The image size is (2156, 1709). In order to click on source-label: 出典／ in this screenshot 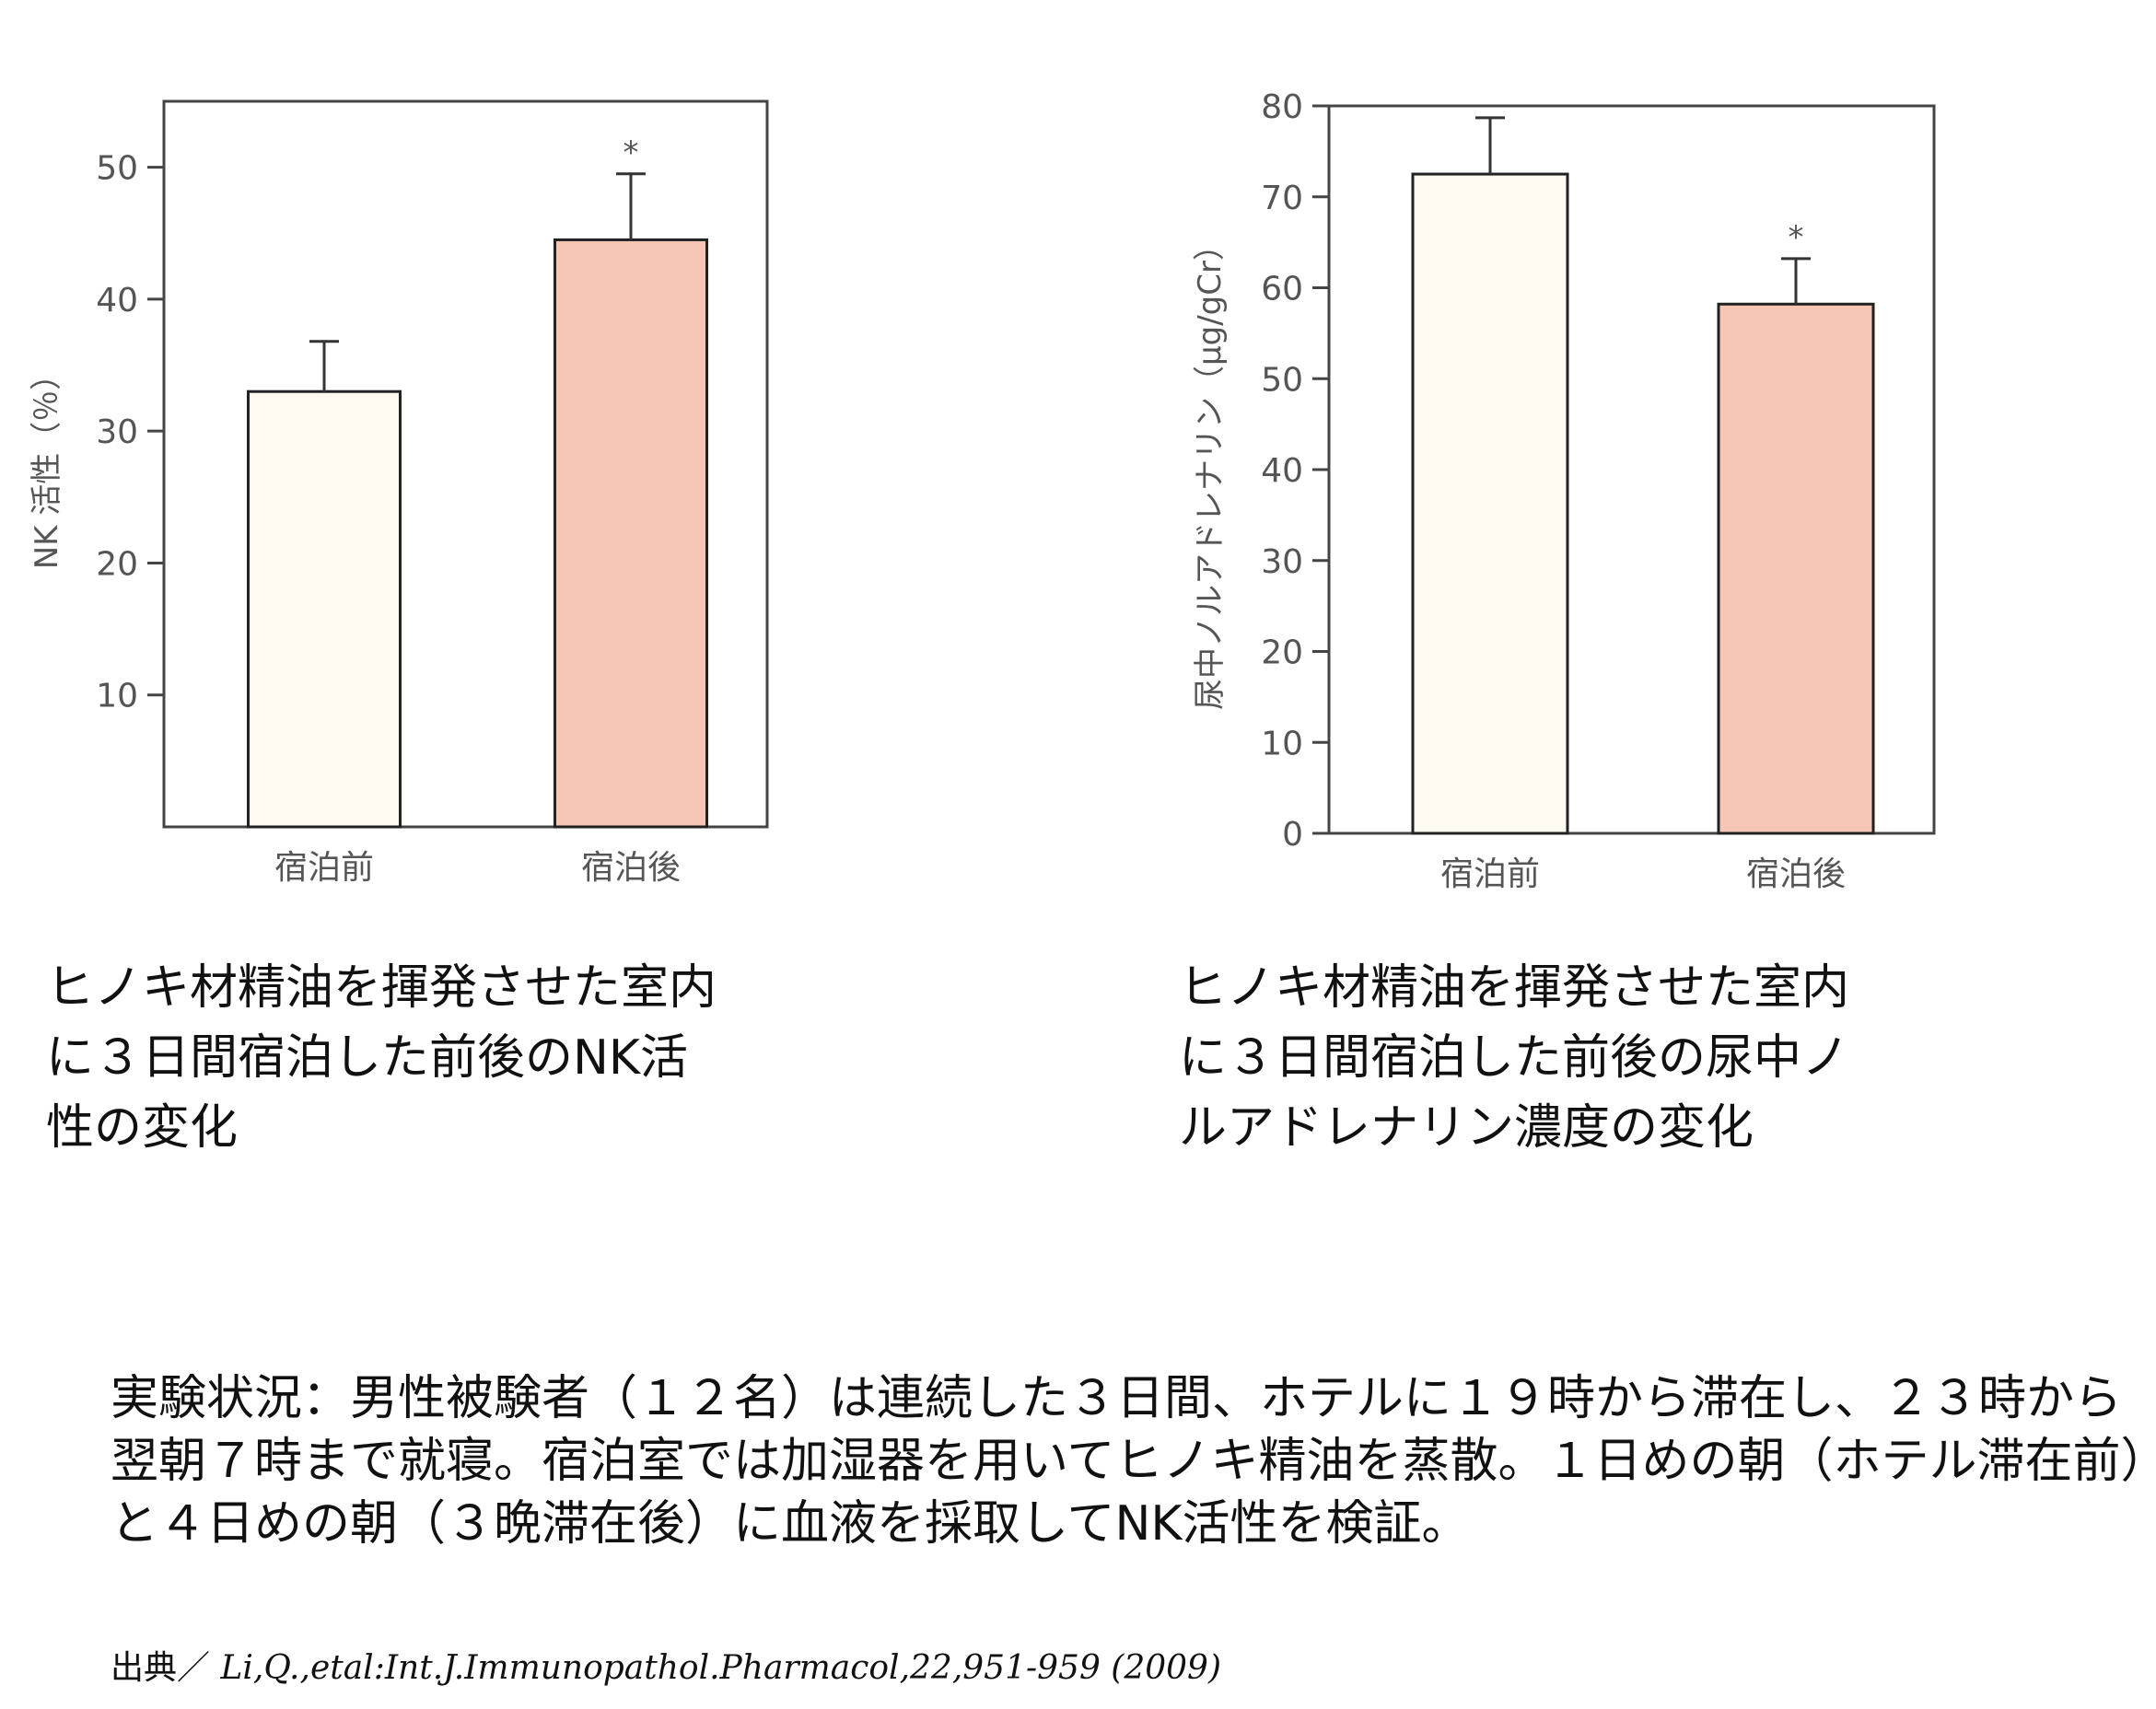, I will do `click(161, 1668)`.